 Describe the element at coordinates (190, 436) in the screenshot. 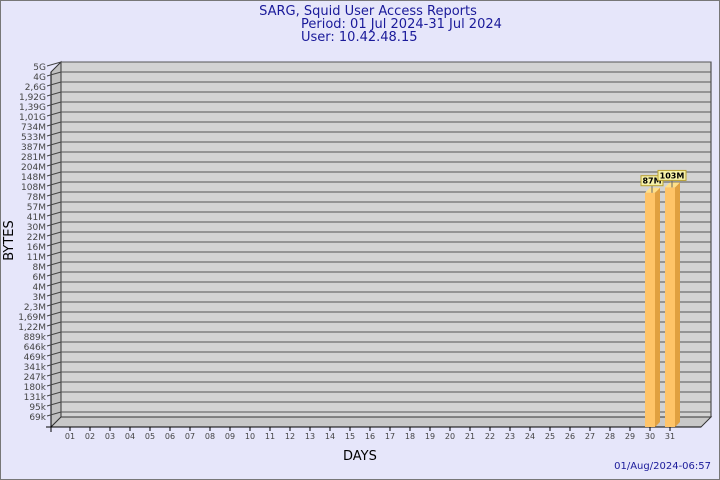

I see `x-tick-label: 07` at that location.